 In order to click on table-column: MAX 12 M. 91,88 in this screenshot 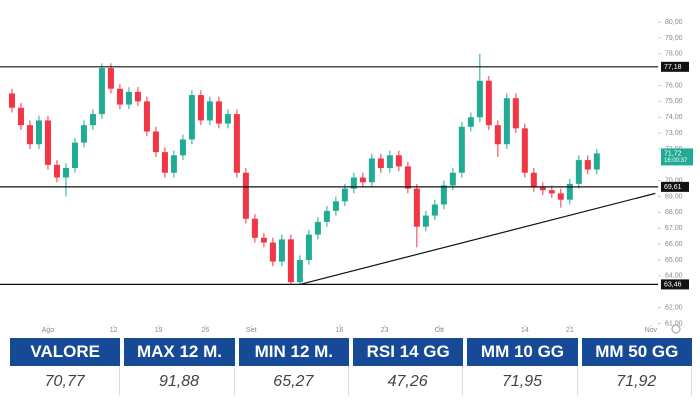, I will do `click(179, 367)`.